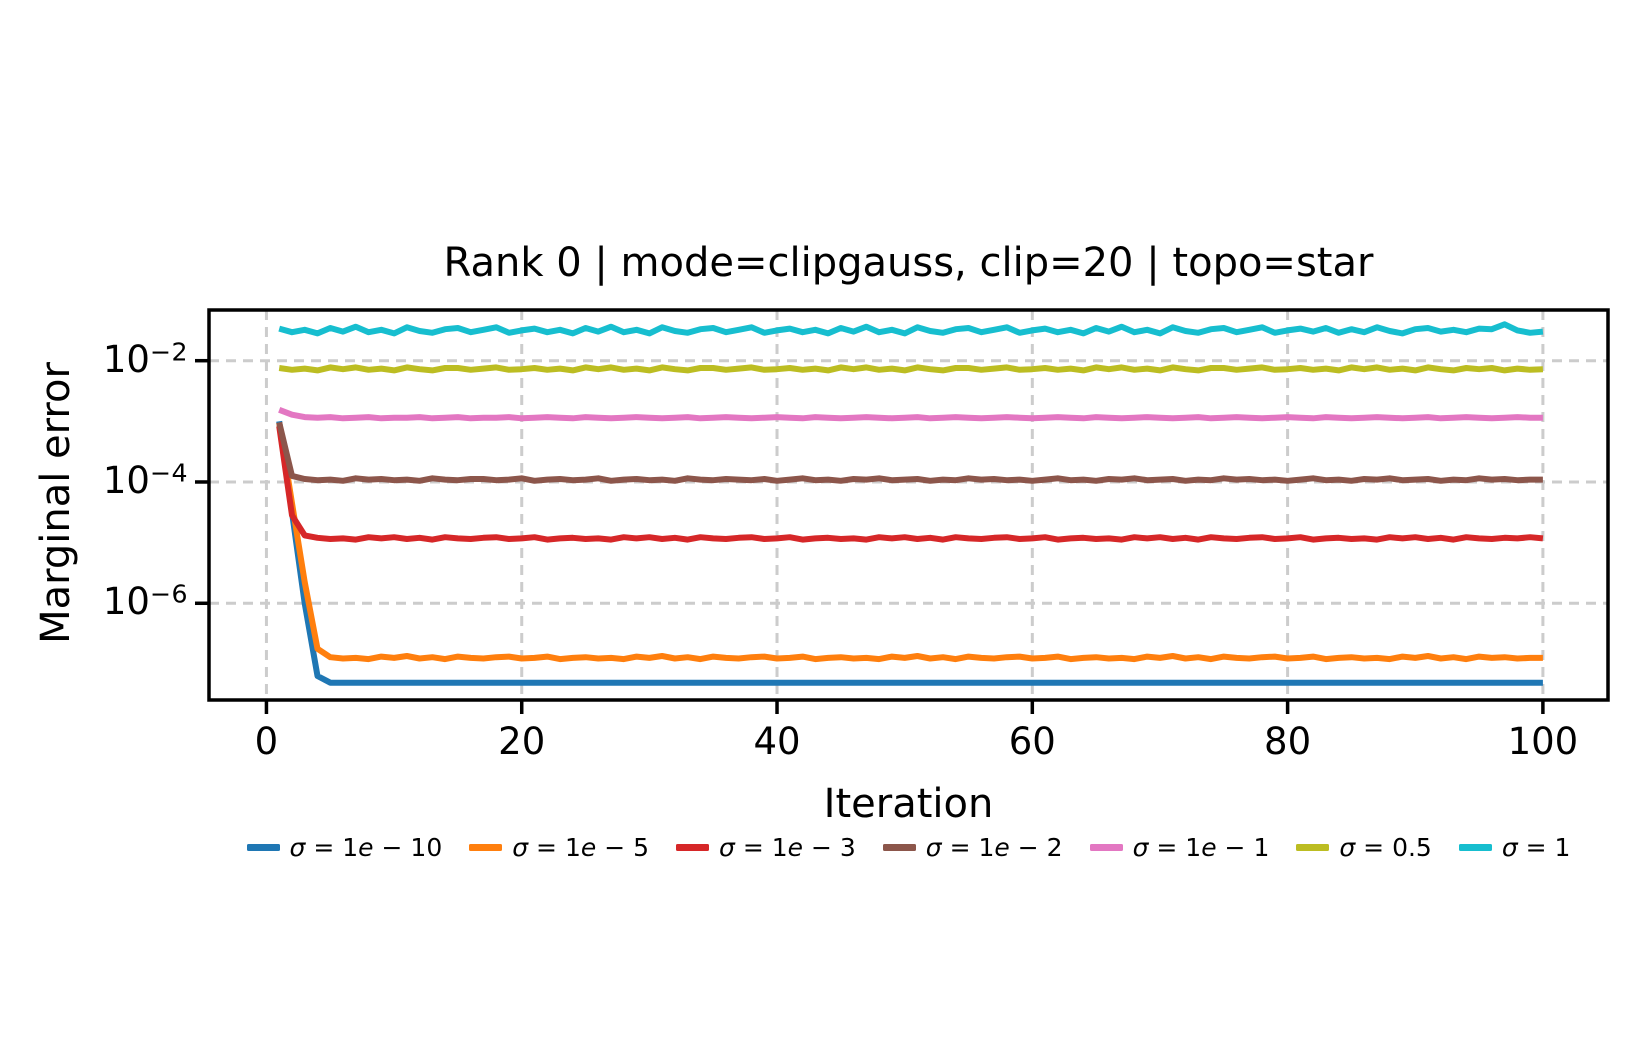 This screenshot has width=1650, height=1050. I want to click on legend-item: σ = 0.5, so click(1364, 847).